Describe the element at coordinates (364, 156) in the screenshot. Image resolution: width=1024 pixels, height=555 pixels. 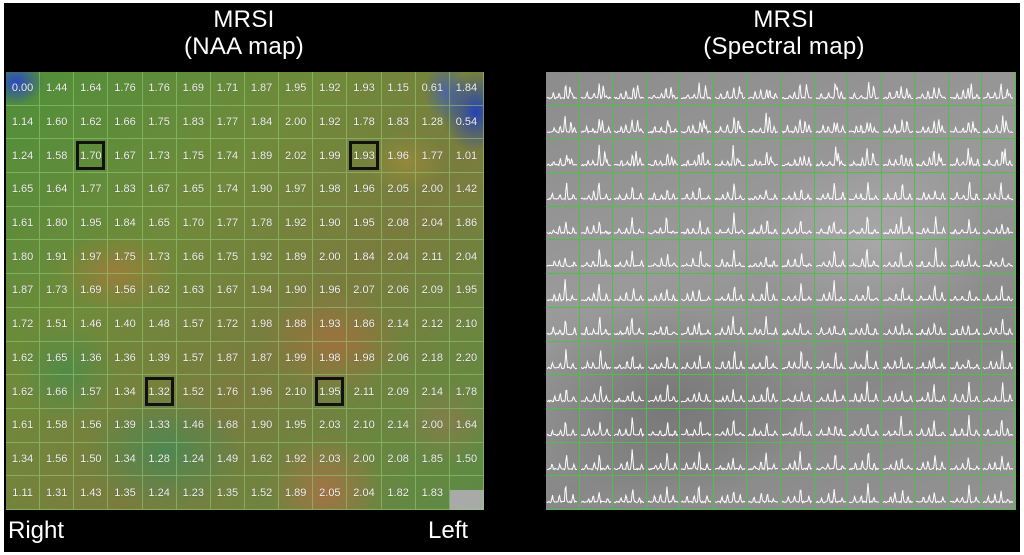
I see `highlighted-voxel-value: 1.93` at that location.